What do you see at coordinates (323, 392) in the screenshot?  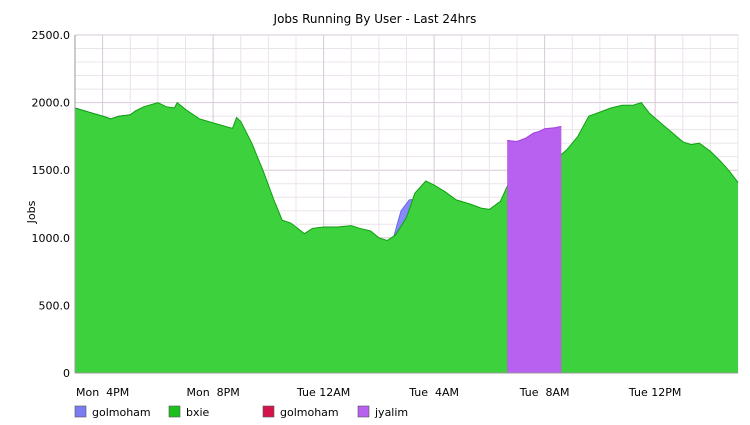 I see `x-tick-label: Tue 12AM` at bounding box center [323, 392].